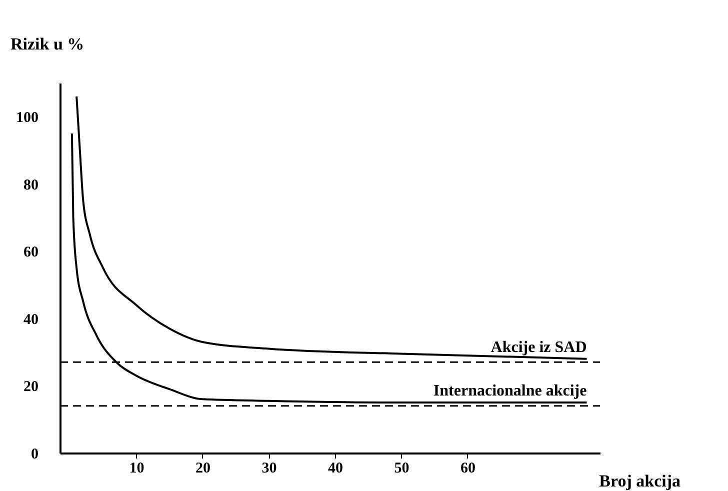 The image size is (728, 491). Describe the element at coordinates (31, 252) in the screenshot. I see `y-tick-label: 60` at that location.